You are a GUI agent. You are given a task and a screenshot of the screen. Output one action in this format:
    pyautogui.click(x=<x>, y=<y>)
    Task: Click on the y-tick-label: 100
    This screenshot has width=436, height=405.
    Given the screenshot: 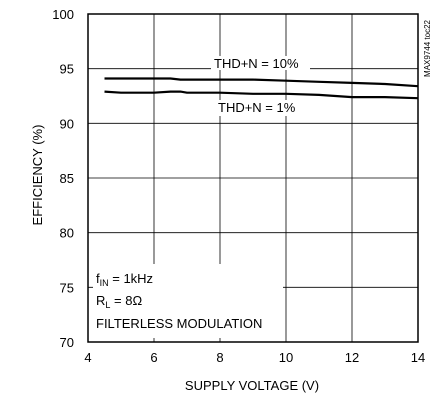 What is the action you would take?
    pyautogui.click(x=63, y=14)
    